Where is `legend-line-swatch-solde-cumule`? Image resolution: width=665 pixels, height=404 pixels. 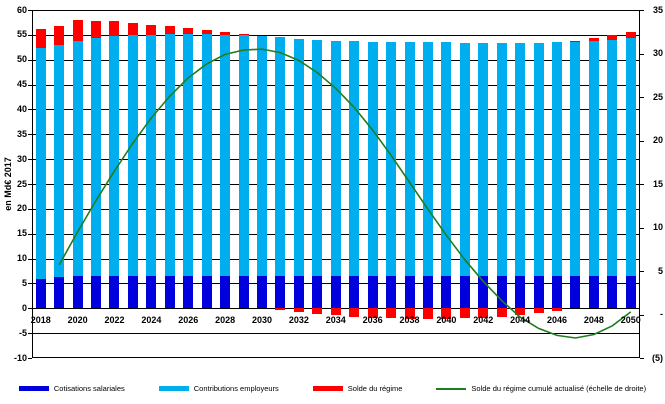 legend-line-swatch-solde-cumule is located at coordinates (451, 388).